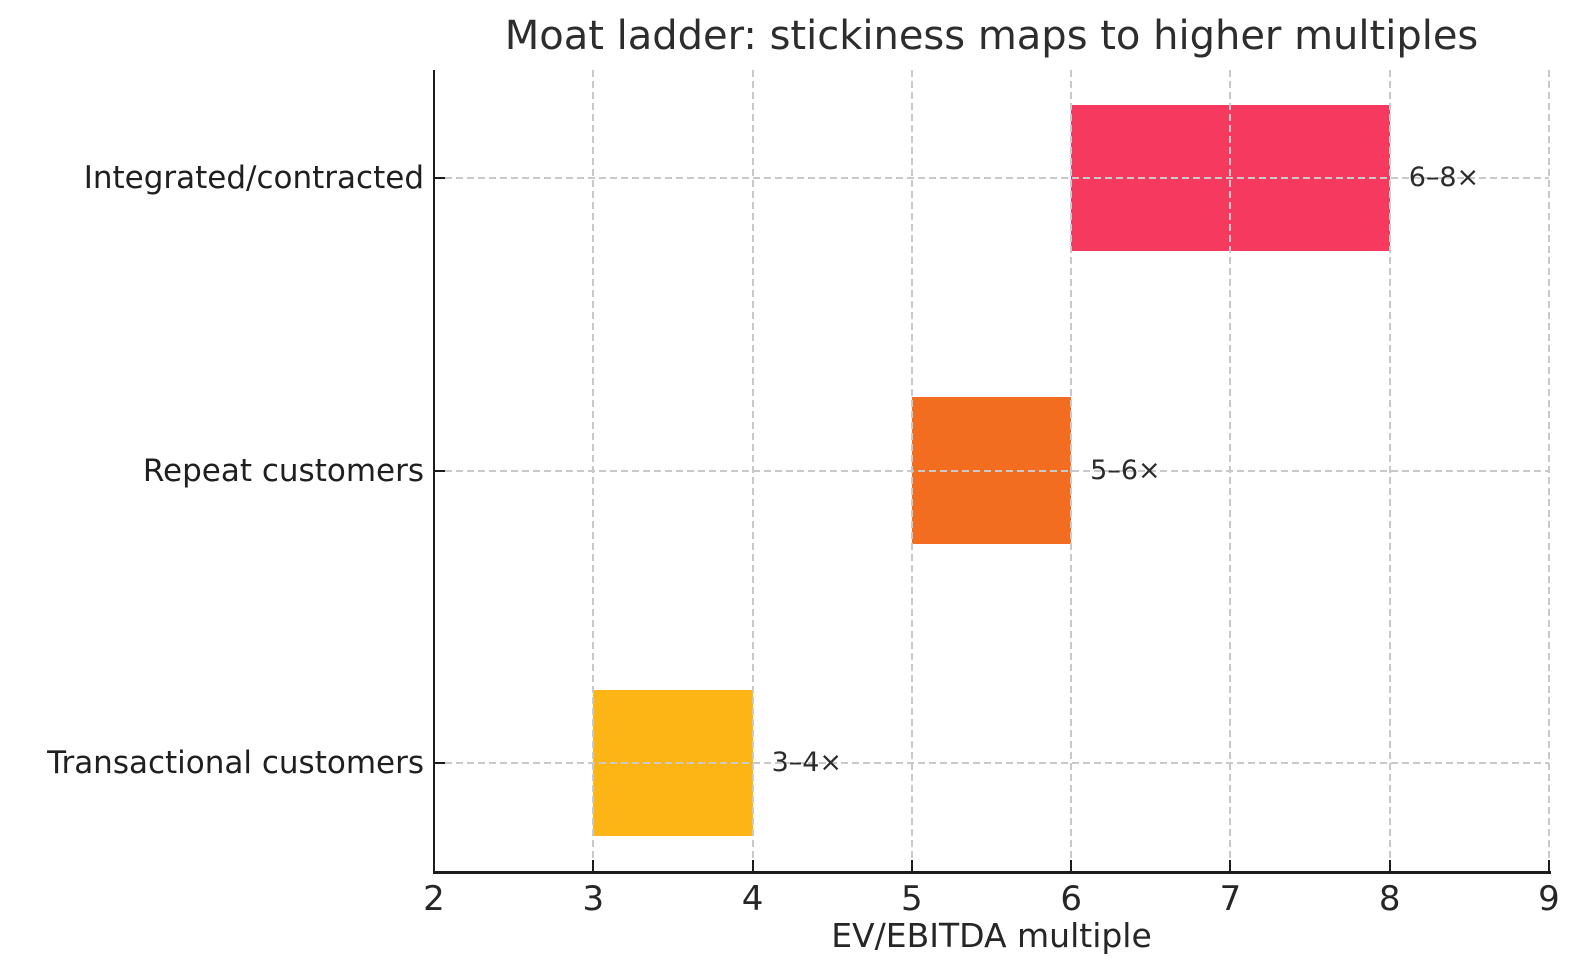  What do you see at coordinates (1389, 899) in the screenshot?
I see `x-tick-label: 8` at bounding box center [1389, 899].